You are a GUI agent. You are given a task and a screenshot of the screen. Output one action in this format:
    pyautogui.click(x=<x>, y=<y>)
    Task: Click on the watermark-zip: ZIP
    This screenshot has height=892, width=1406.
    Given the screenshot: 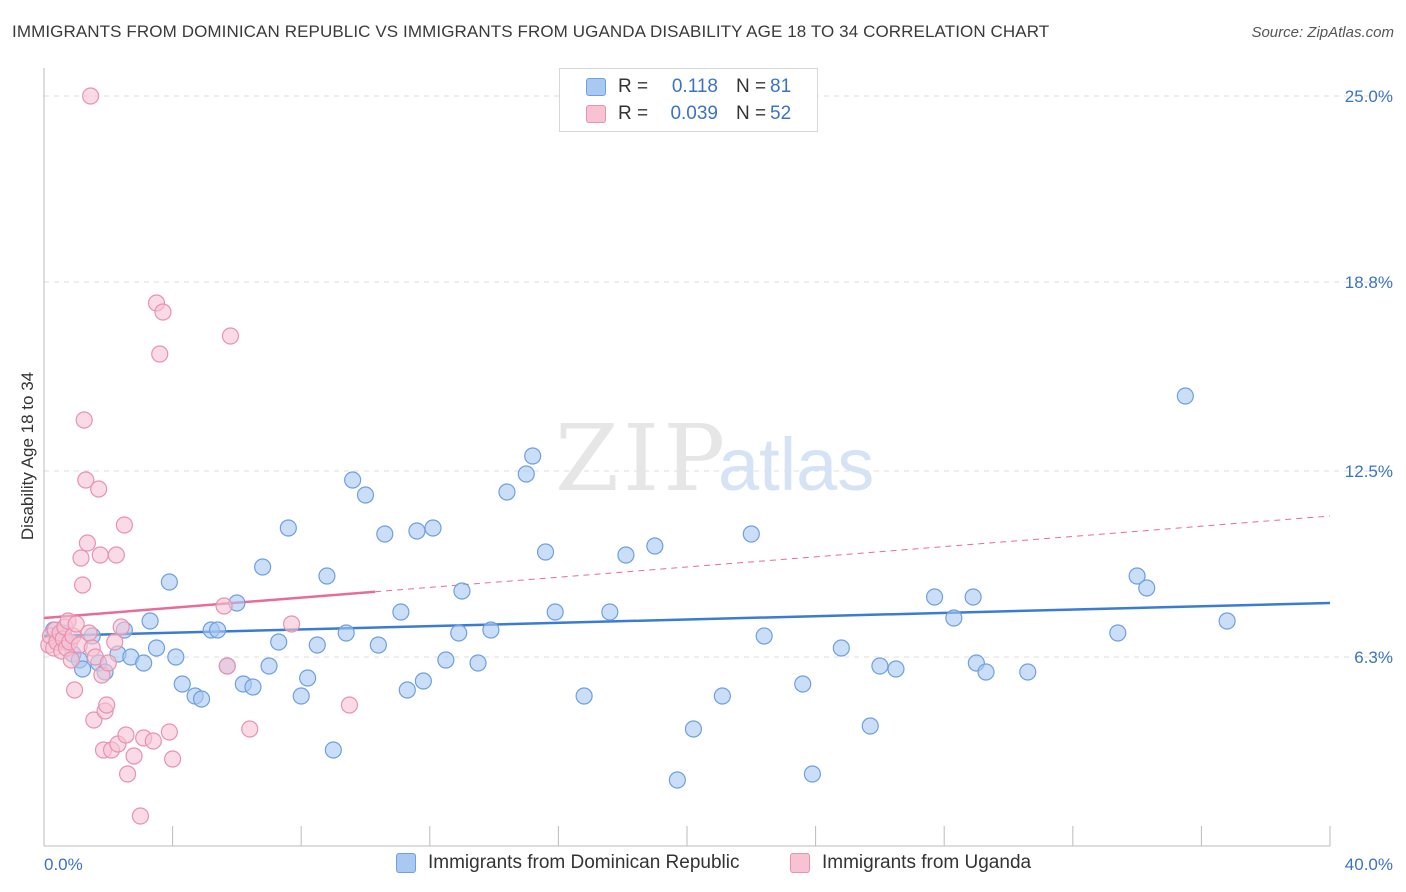 What is the action you would take?
    pyautogui.click(x=642, y=458)
    